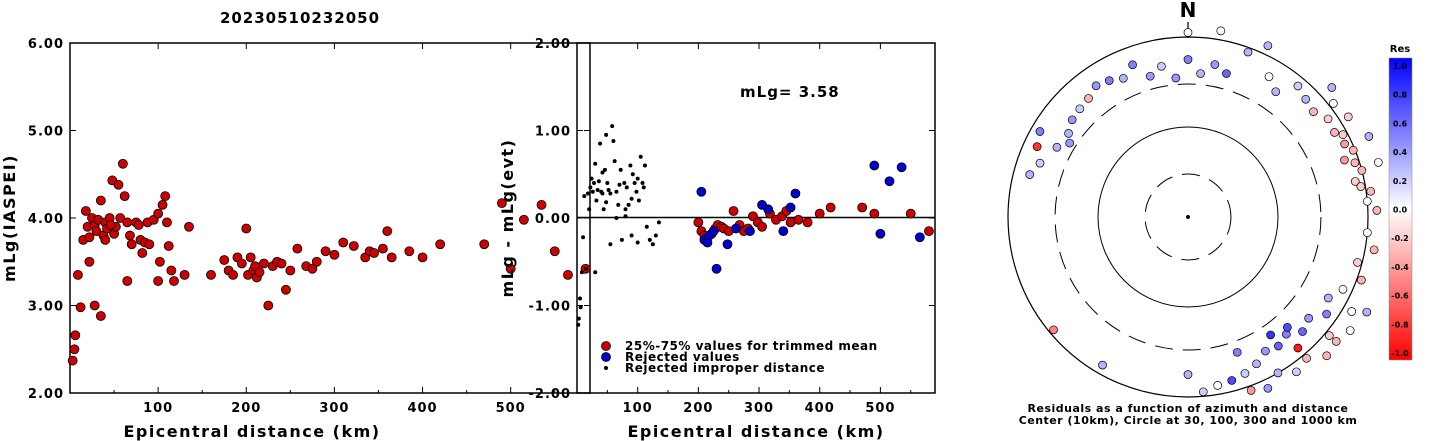 The width and height of the screenshot is (1437, 441). What do you see at coordinates (606, 346) in the screenshot?
I see `legend-marker-trimmed-mean` at bounding box center [606, 346].